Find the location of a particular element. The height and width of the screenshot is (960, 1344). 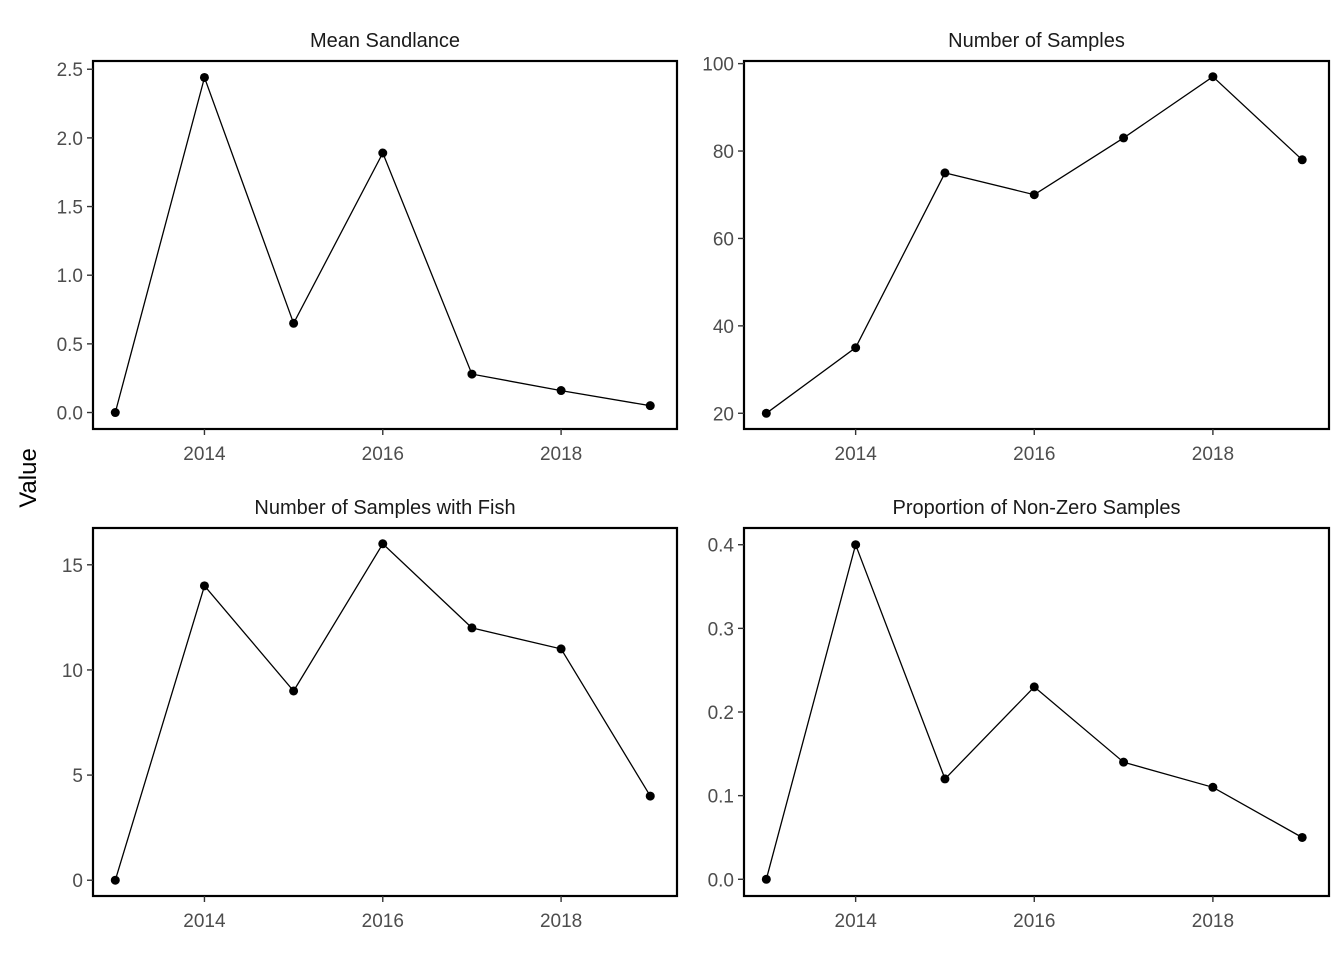

y-tick-label: 100 is located at coordinates (718, 65).